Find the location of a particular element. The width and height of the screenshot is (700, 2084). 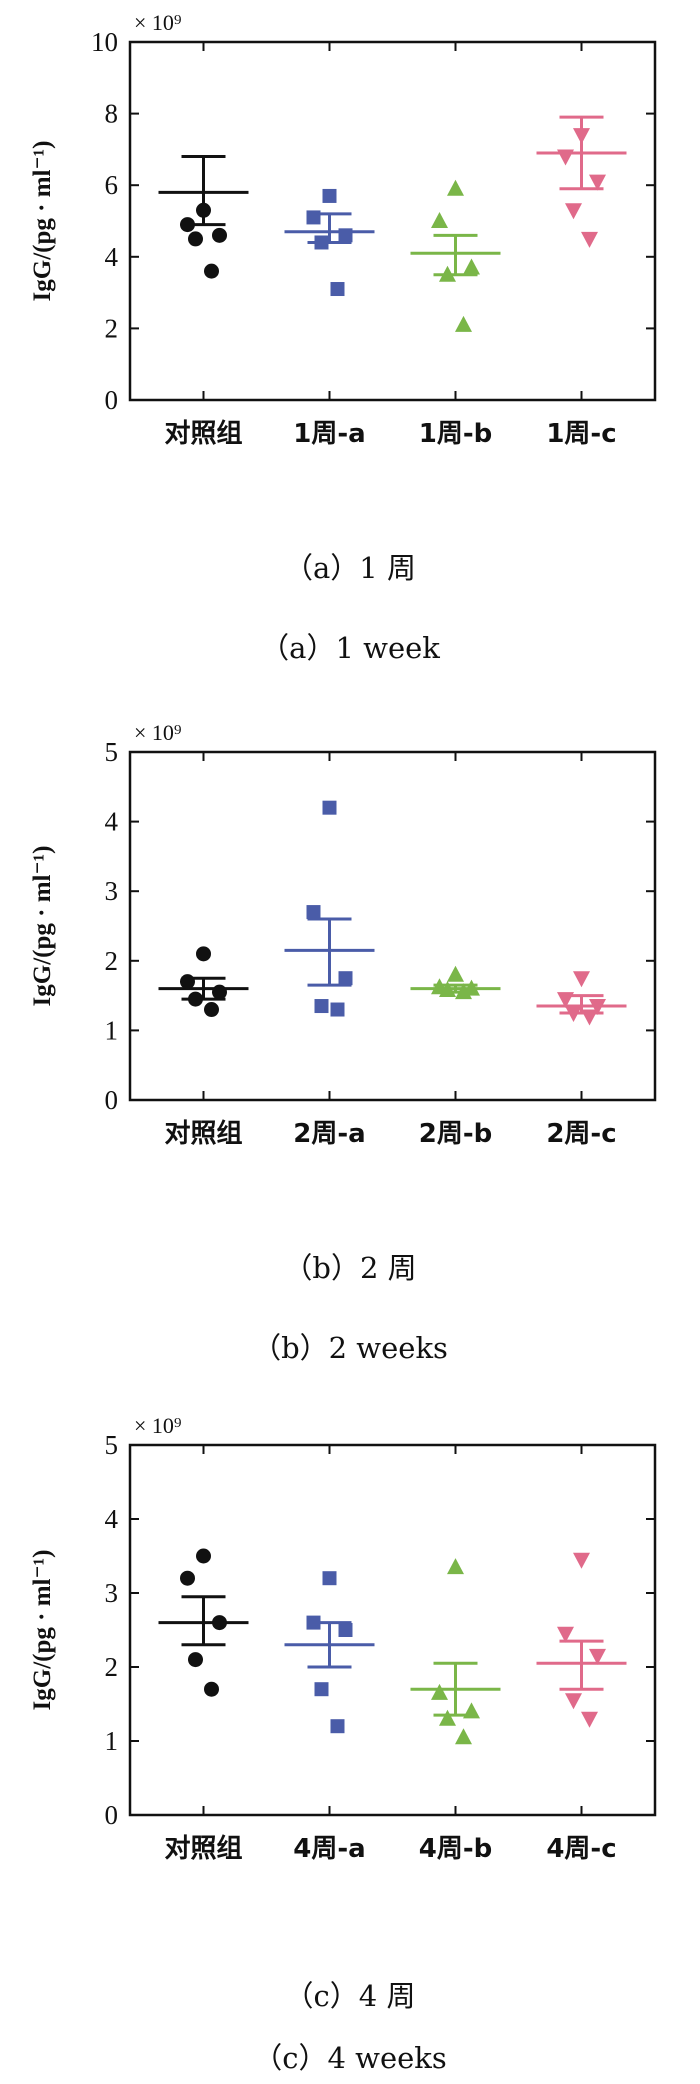

caption-cn: （a）1 周 is located at coordinates (350, 568).